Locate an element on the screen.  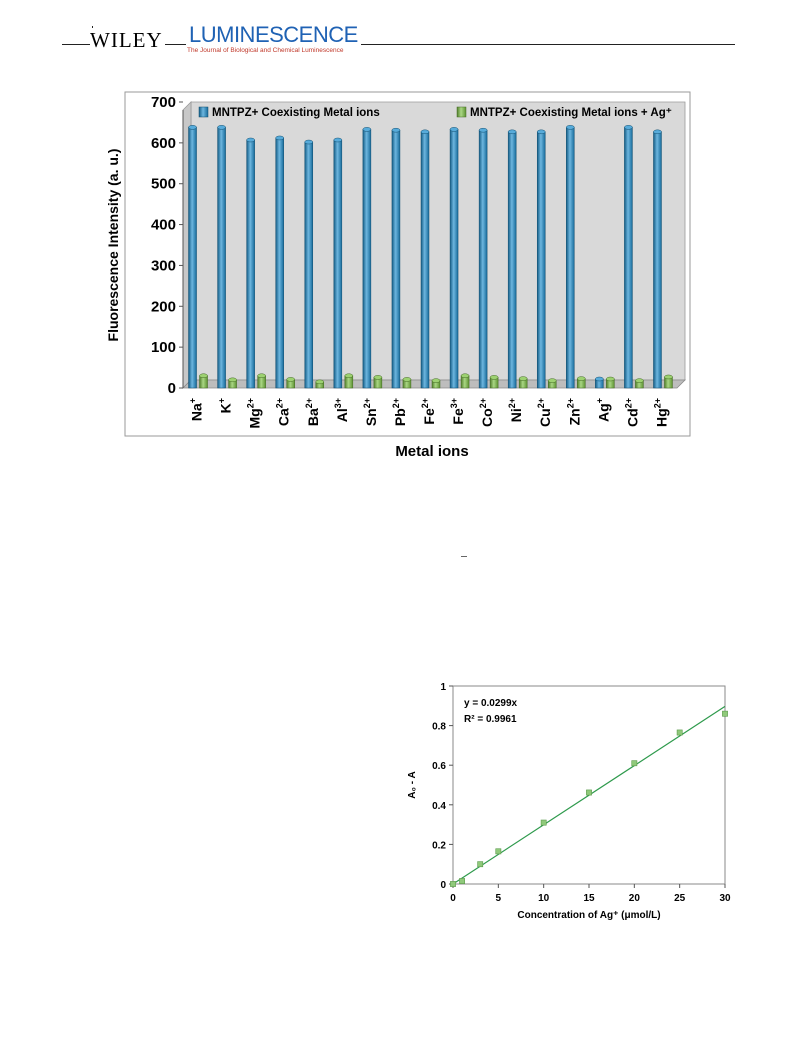
x-tick-label: 20 is located at coordinates (635, 898).